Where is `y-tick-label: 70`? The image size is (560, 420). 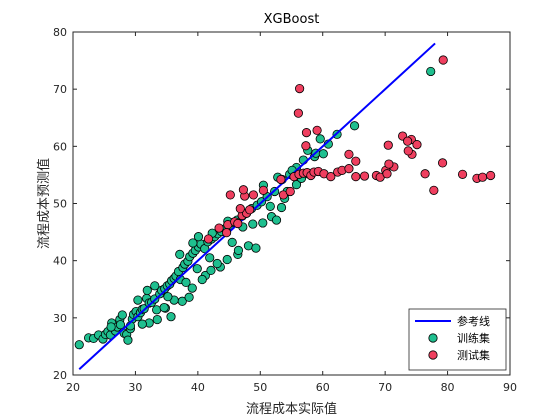 y-tick-label: 70 is located at coordinates (60, 89).